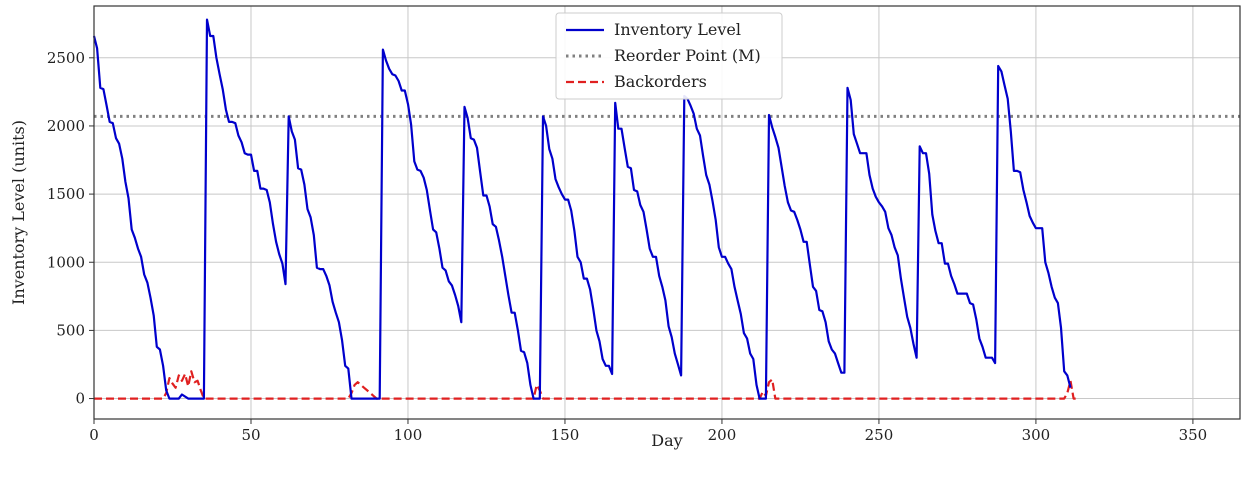 This screenshot has width=1244, height=480. Describe the element at coordinates (666, 440) in the screenshot. I see `x-axis-label: Day` at that location.